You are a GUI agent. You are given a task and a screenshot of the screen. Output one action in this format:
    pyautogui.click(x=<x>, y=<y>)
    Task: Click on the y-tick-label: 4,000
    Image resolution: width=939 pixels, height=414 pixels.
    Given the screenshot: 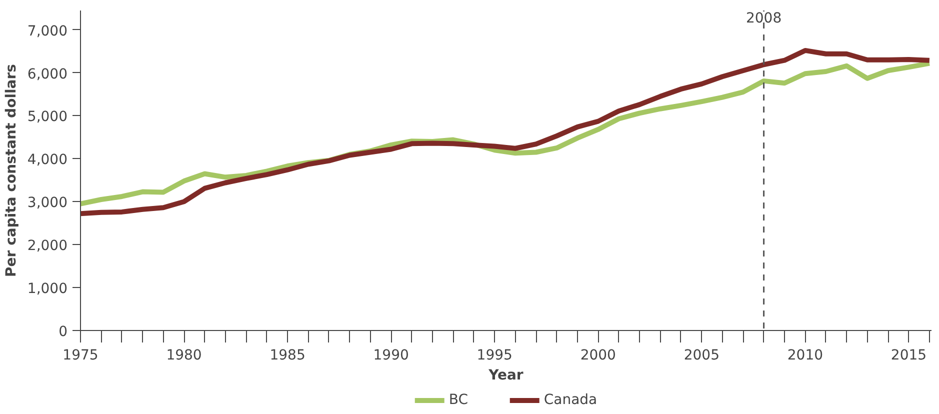 What is the action you would take?
    pyautogui.click(x=47, y=160)
    